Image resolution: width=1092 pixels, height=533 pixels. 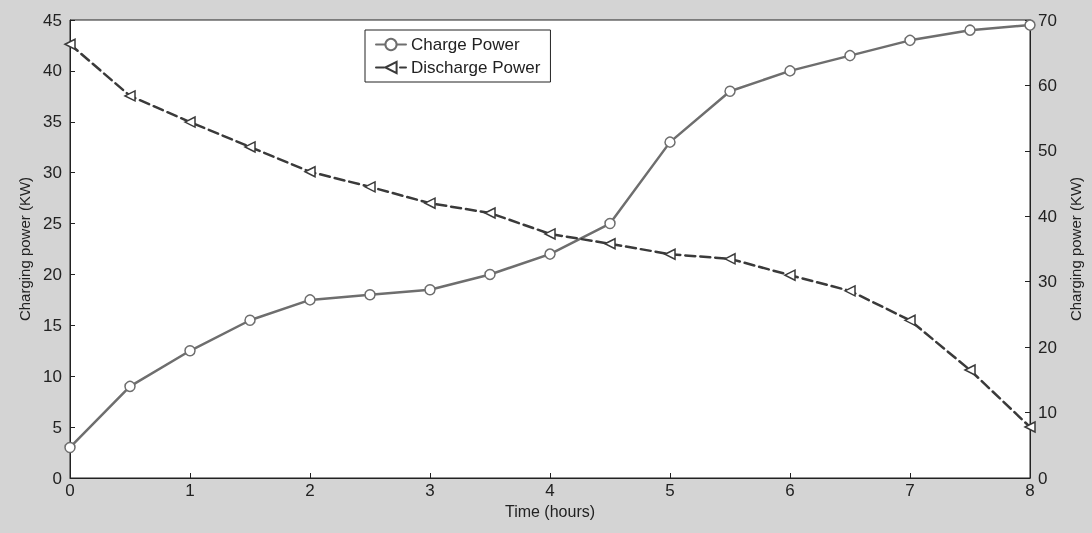 I want to click on x-tick-label: 1, so click(x=190, y=490).